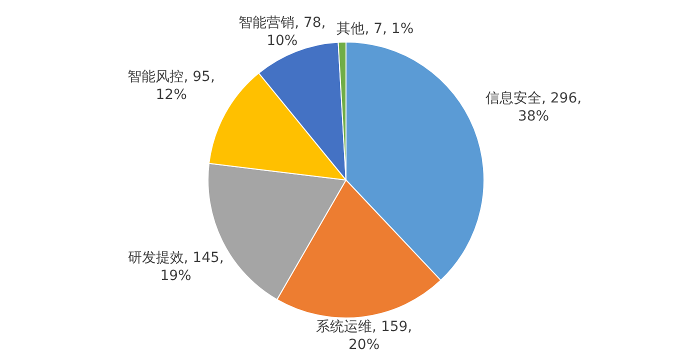 This screenshot has height=360, width=692. What do you see at coordinates (533, 107) in the screenshot?
I see `slice-label: 信息安全, 296, 38%` at bounding box center [533, 107].